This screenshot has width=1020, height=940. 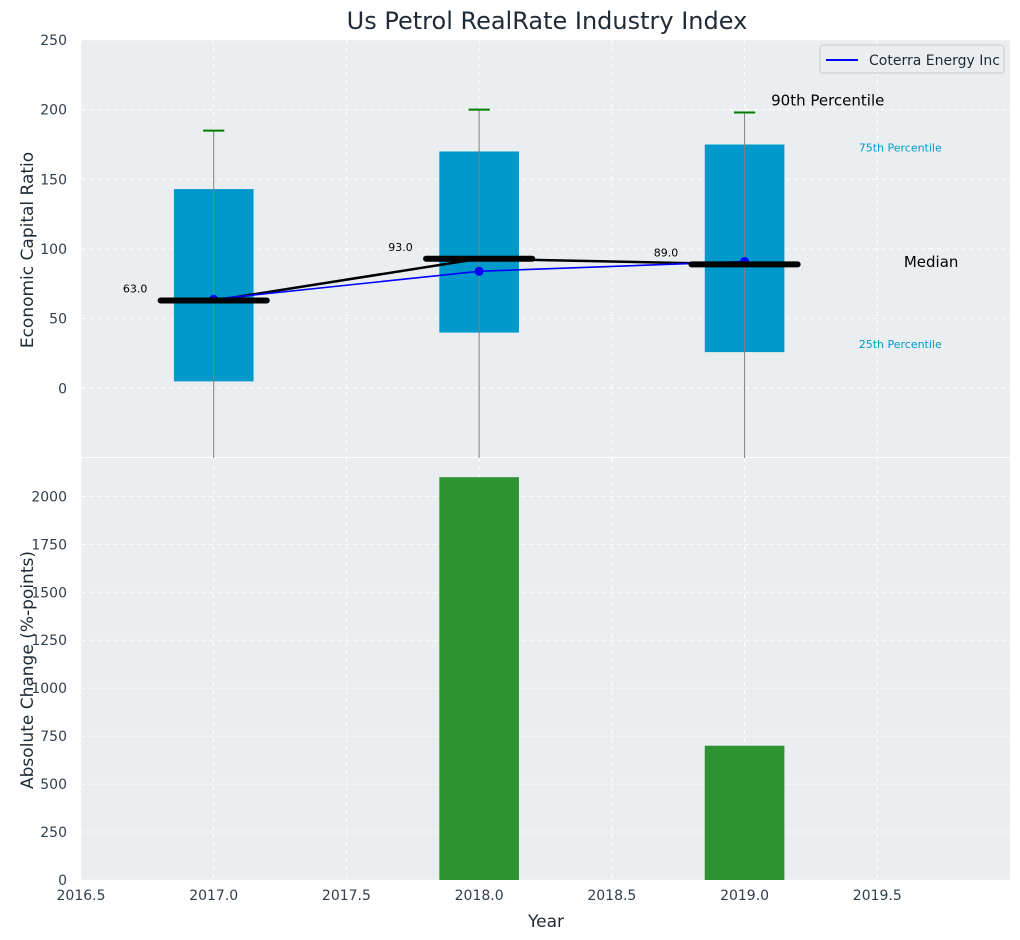 What do you see at coordinates (58, 320) in the screenshot?
I see `top-y-tick-label: 50` at bounding box center [58, 320].